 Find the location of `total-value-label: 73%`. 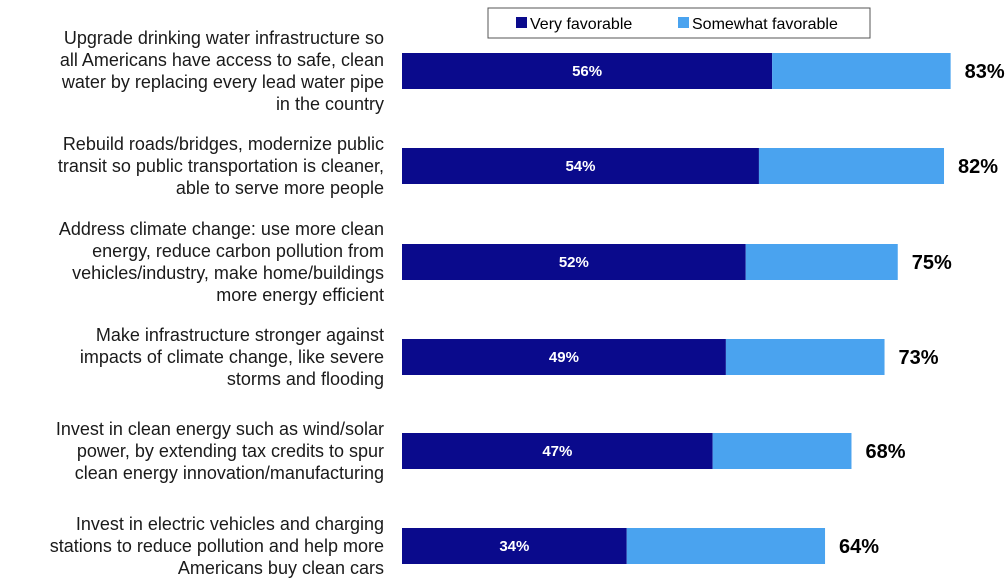

total-value-label: 73% is located at coordinates (919, 358).